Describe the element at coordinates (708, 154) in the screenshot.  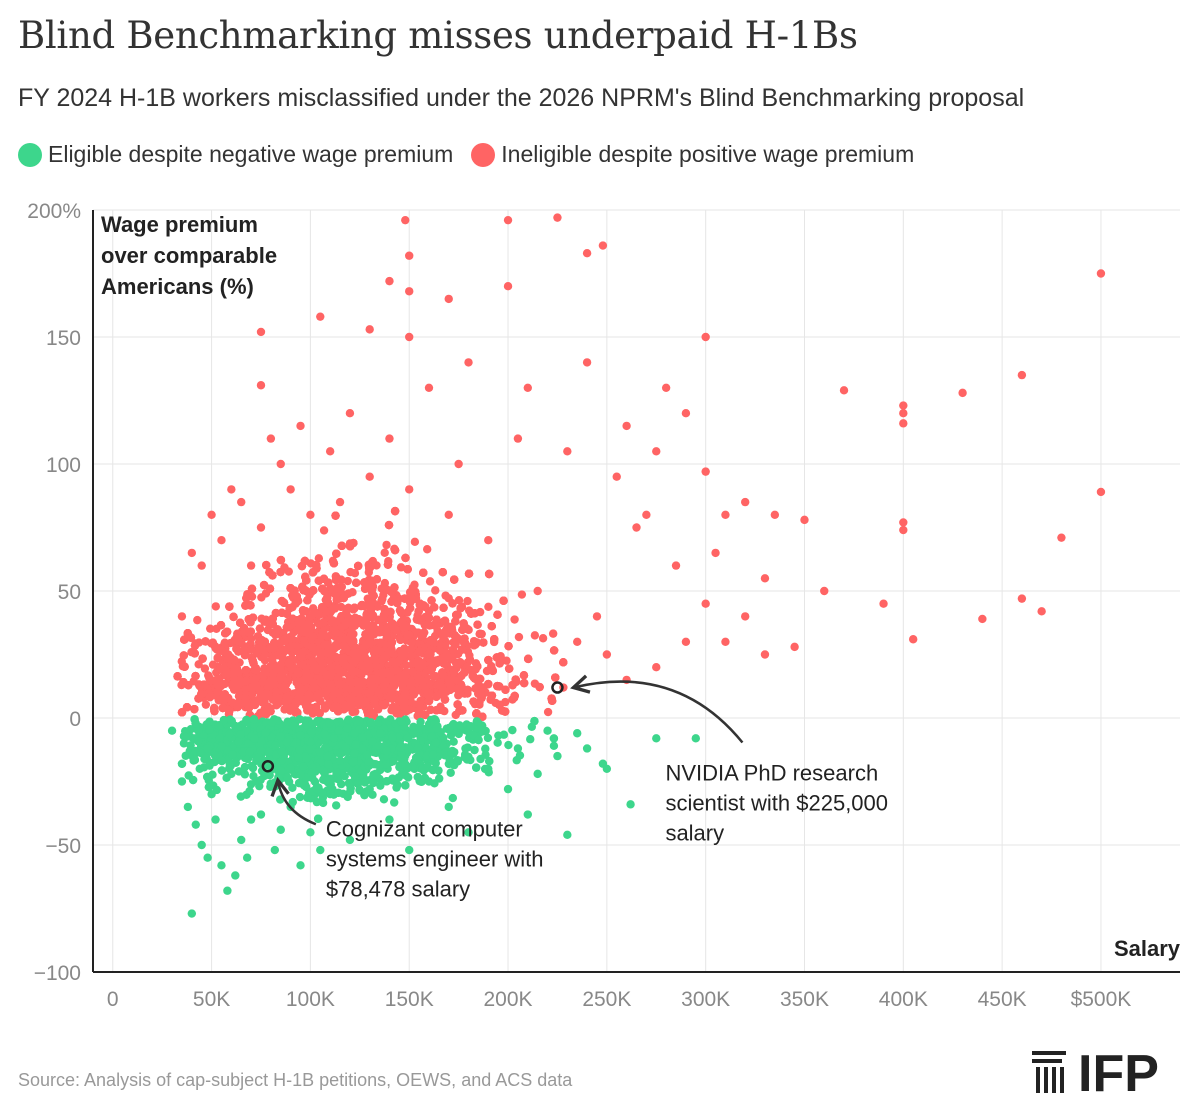
I see `legend-label-ineligible: Ineligible despite positive wage premium` at that location.